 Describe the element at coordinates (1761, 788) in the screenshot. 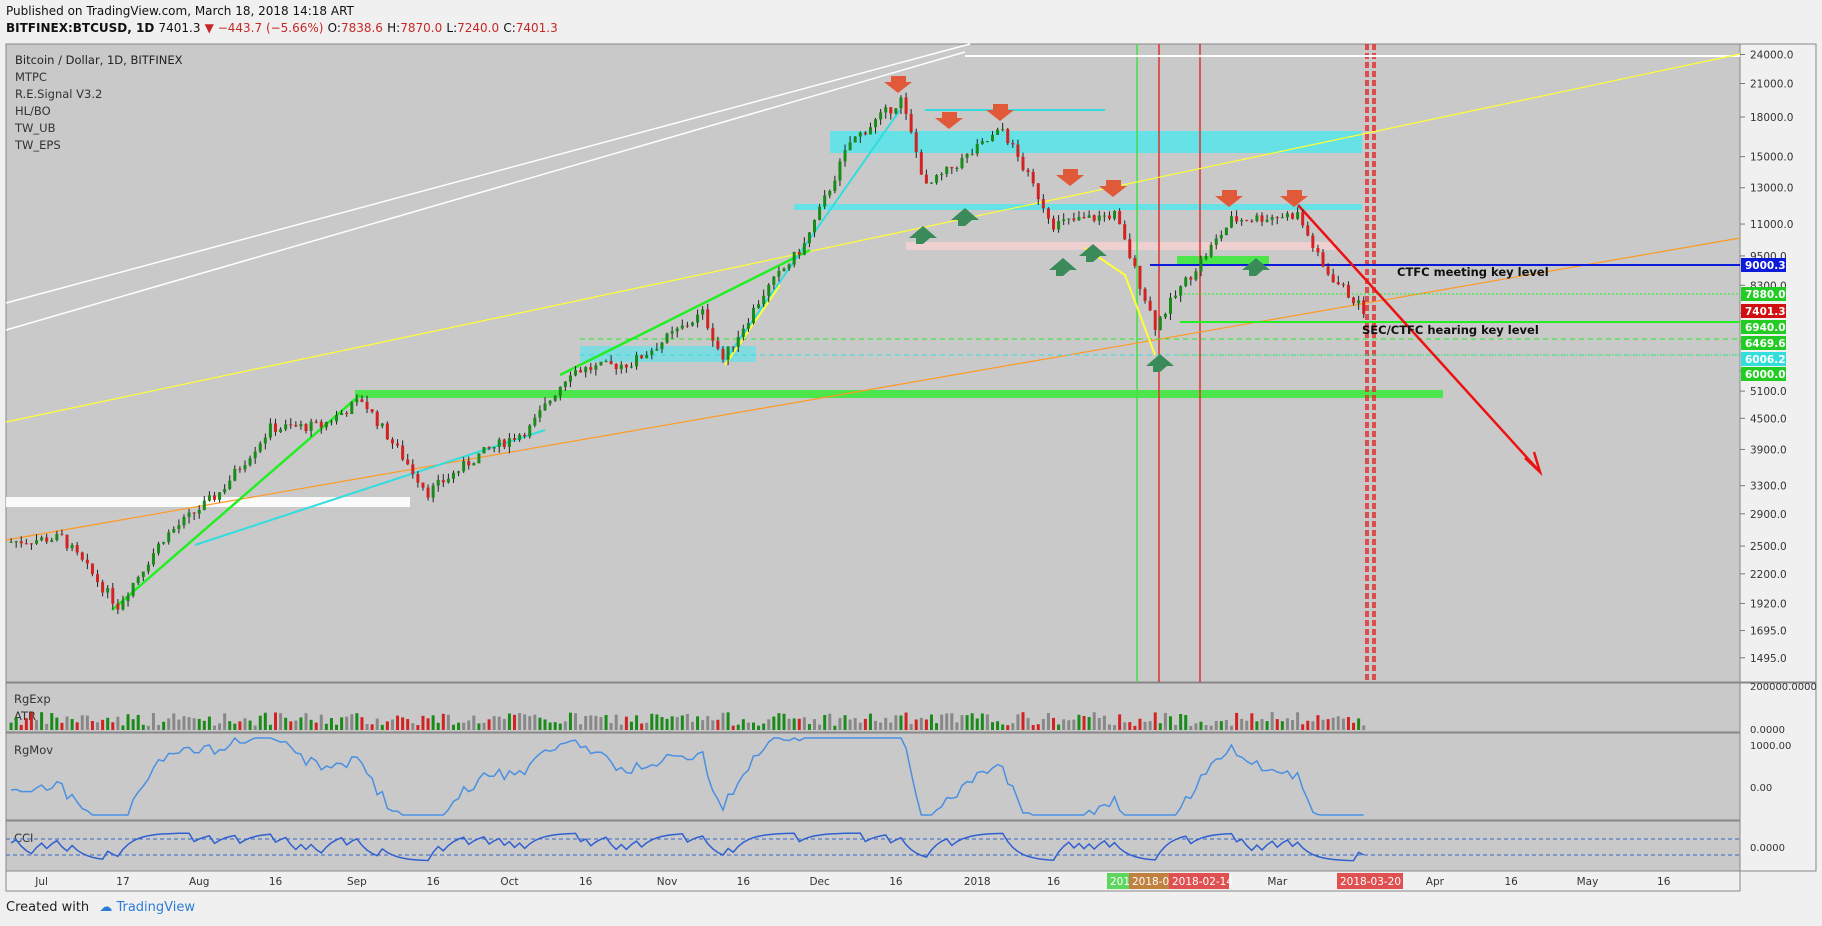

I see `momentum-axis-tick: 0.00` at that location.